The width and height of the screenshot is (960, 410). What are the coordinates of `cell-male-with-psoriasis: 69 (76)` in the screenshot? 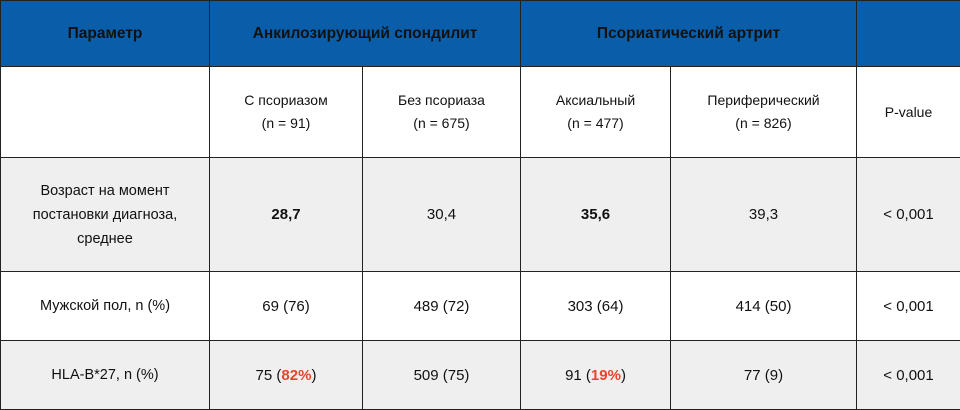 It's located at (286, 306).